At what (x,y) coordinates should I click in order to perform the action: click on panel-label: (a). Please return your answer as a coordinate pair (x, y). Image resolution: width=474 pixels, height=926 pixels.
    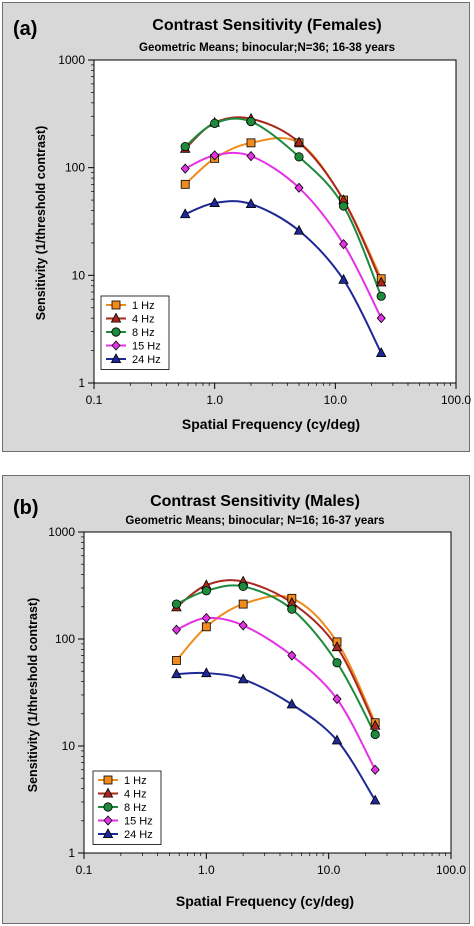
    Looking at the image, I should click on (25, 29).